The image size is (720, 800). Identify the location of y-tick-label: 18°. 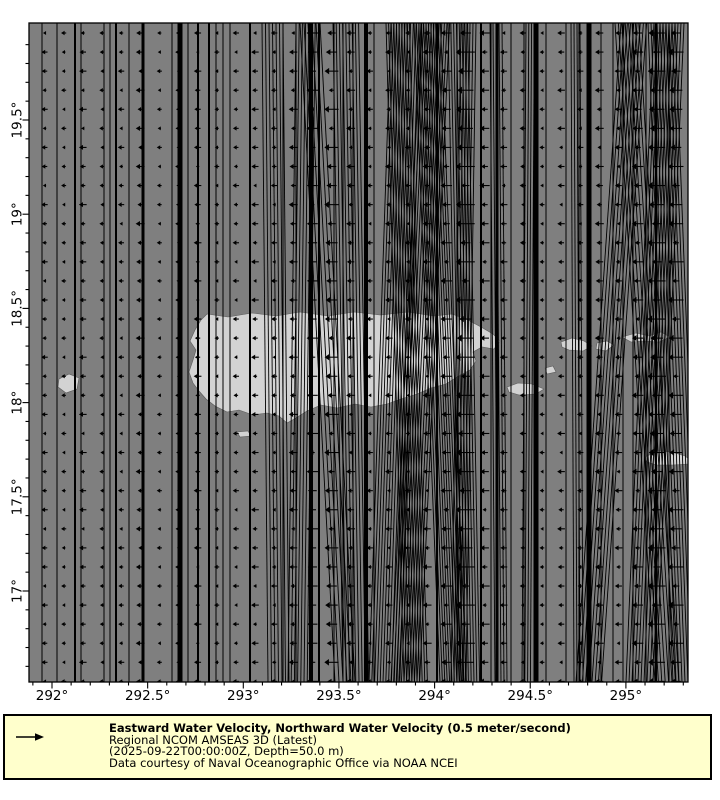
(18, 403).